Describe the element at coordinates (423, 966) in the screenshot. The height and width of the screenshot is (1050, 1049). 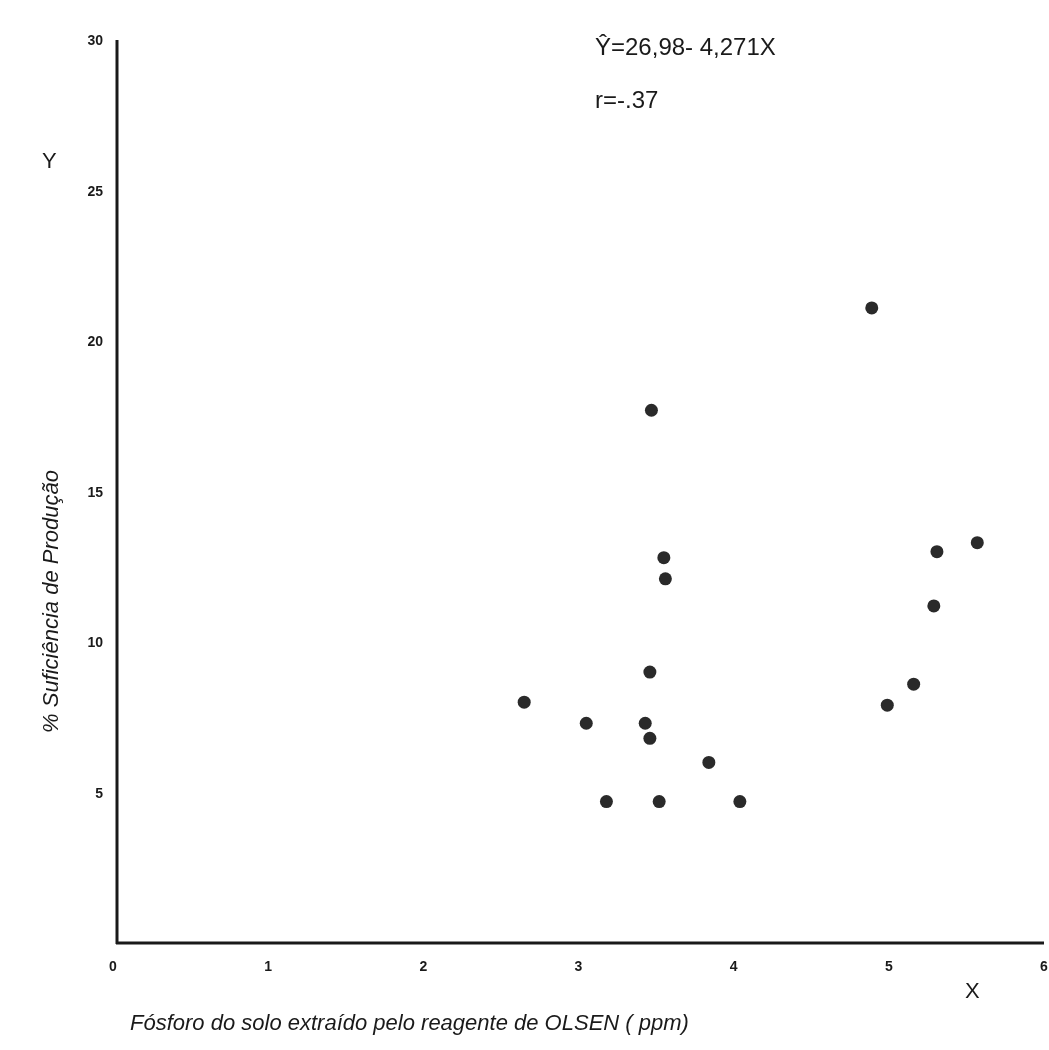
I see `x-tick-label: 2` at that location.